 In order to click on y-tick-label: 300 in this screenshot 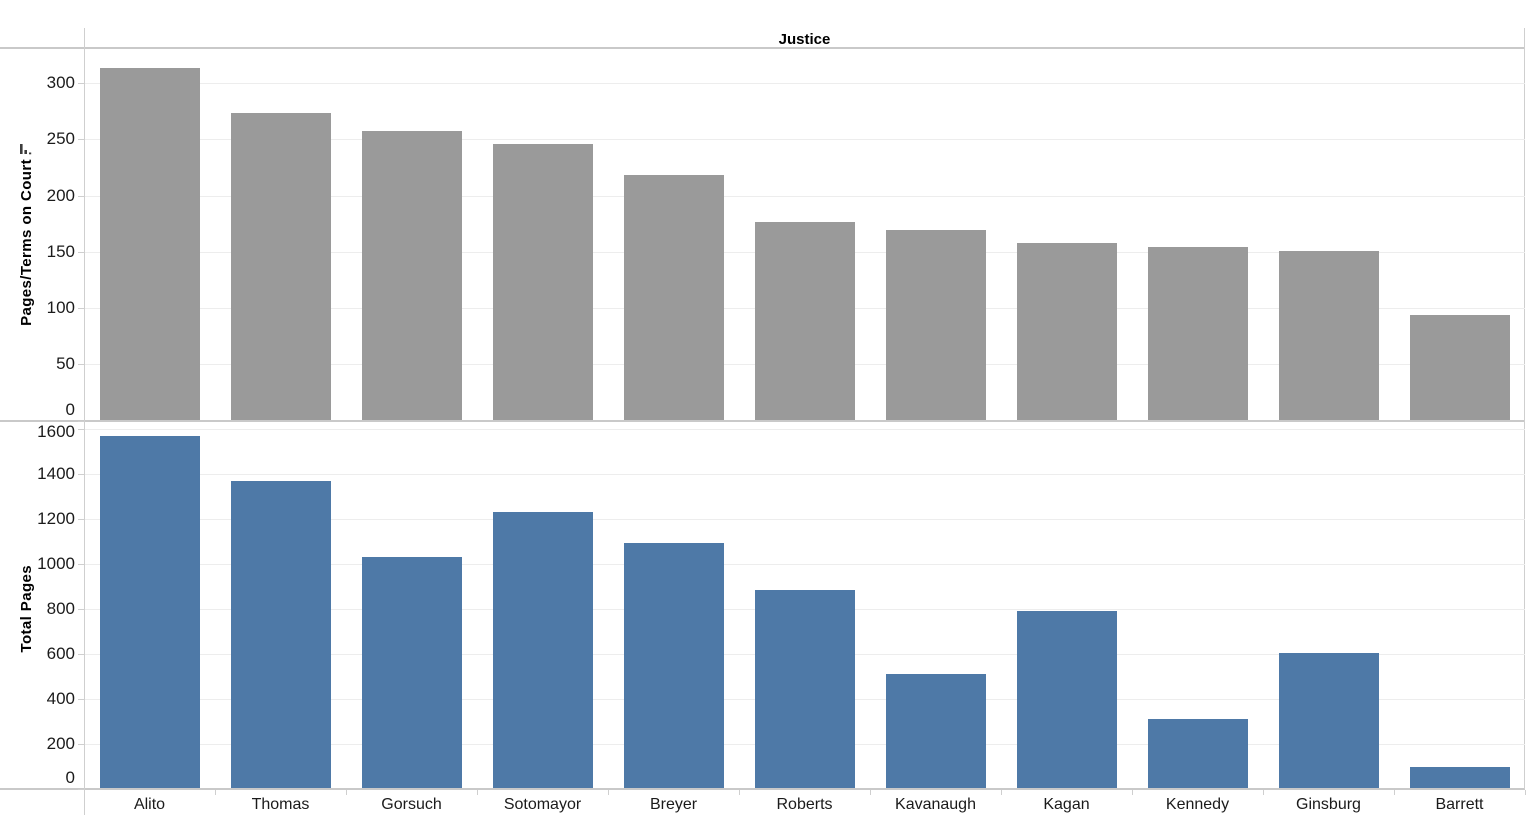, I will do `click(60, 82)`.